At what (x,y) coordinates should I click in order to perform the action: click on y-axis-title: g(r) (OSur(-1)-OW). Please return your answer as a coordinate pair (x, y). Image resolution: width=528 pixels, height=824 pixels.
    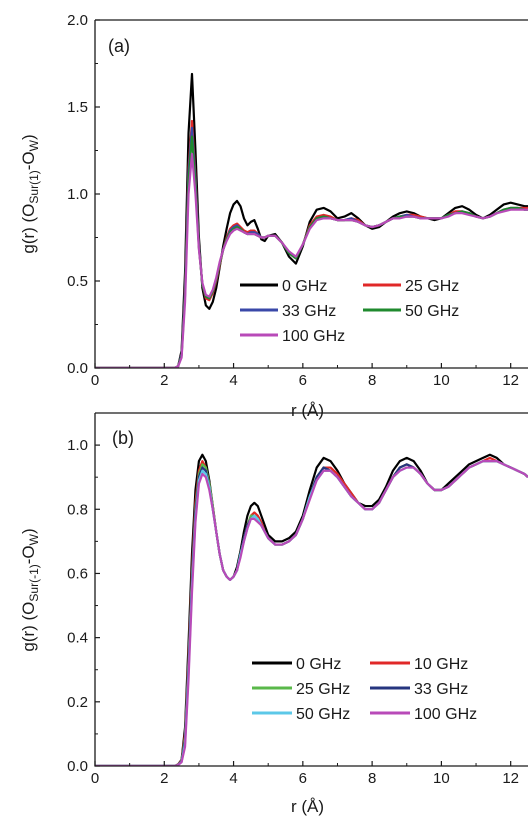
    Looking at the image, I should click on (30, 589).